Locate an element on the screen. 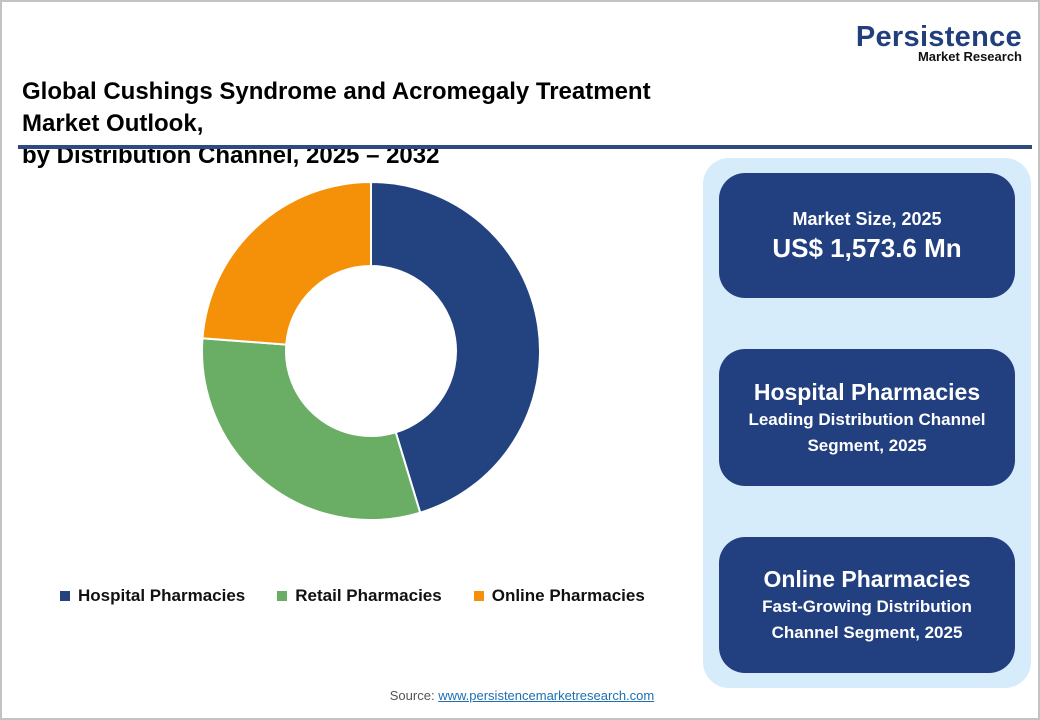 This screenshot has height=720, width=1040. legend-item-online: Online Pharmacies is located at coordinates (559, 596).